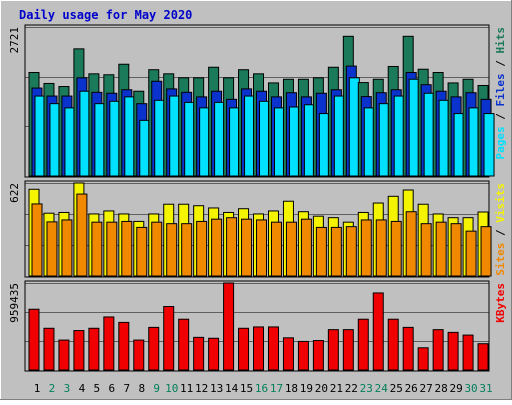 This screenshot has height=405, width=512. Describe the element at coordinates (67, 388) in the screenshot. I see `x-tick-label-day-3: 3` at that location.